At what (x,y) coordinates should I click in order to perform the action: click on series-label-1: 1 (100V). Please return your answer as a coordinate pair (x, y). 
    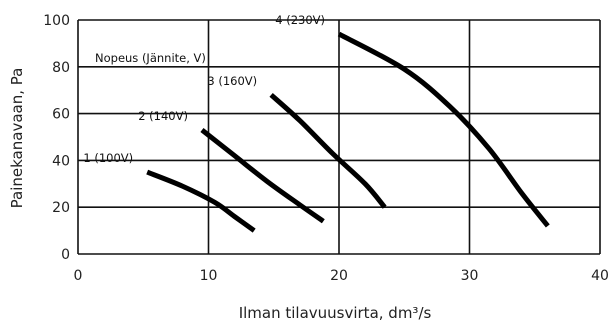
    Looking at the image, I should click on (108, 158).